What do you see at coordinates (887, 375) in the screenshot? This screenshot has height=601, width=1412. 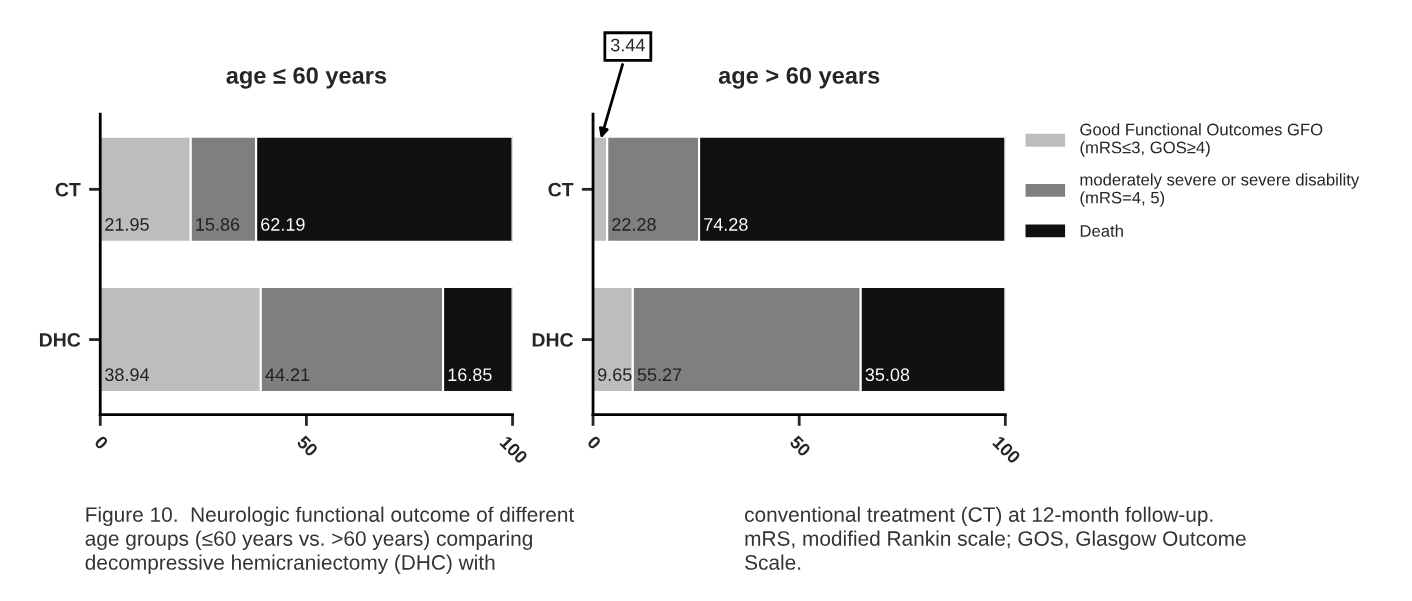 I see `data-label: 35.08` at bounding box center [887, 375].